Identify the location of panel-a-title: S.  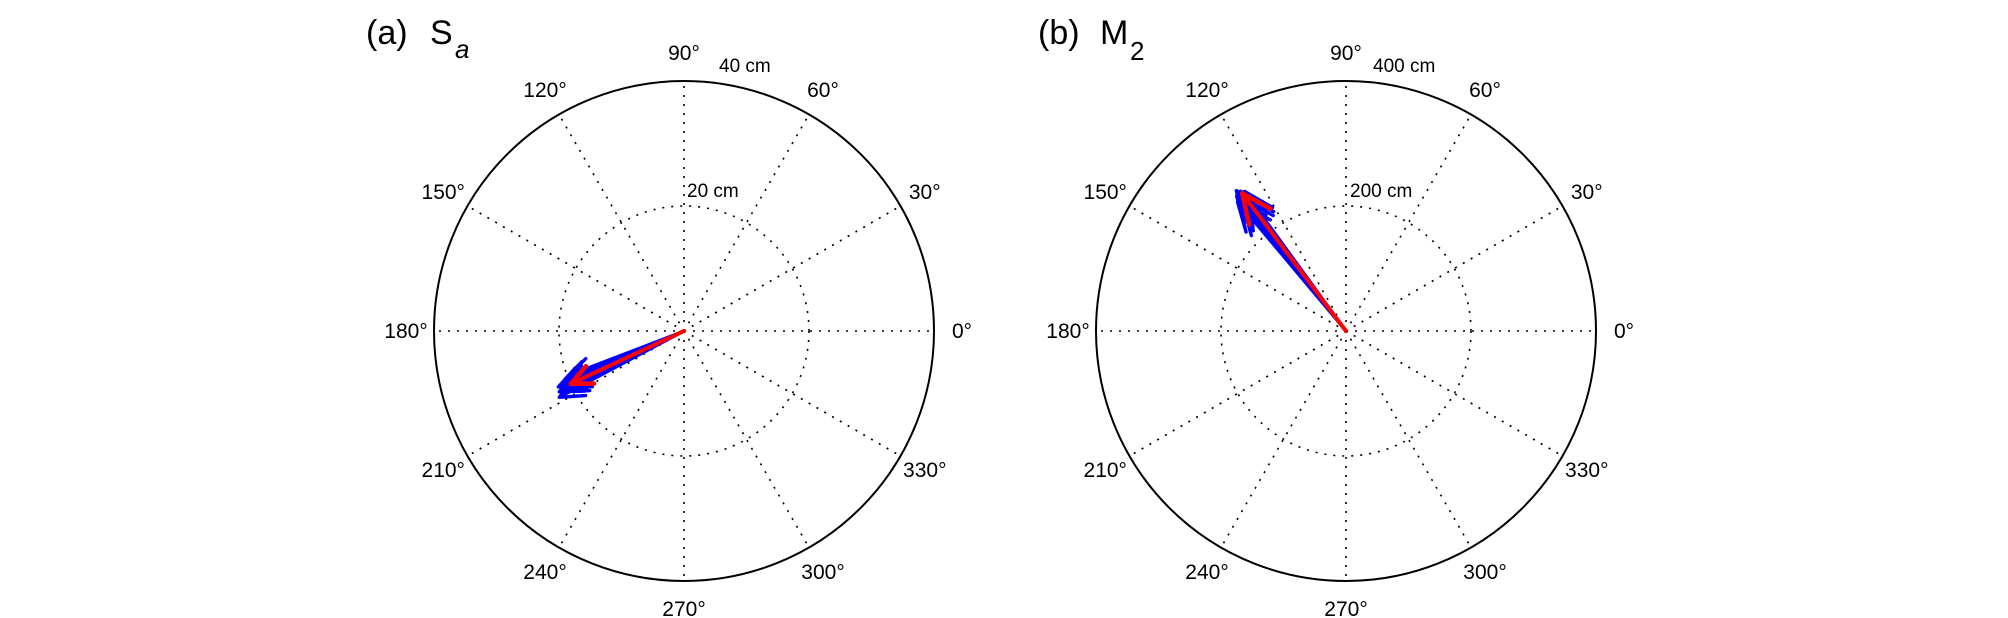
(441, 33).